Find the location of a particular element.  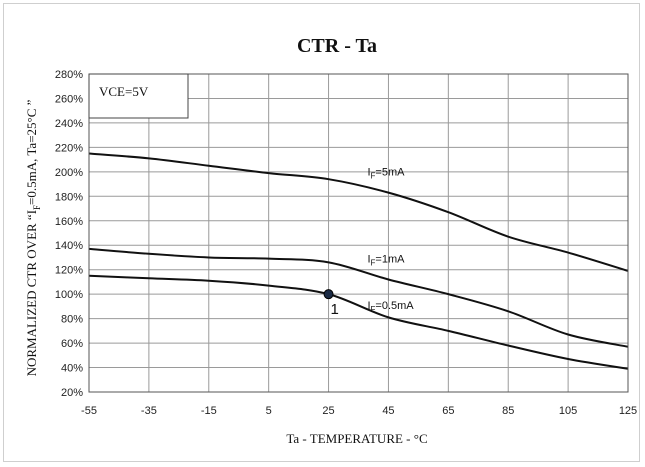

condition-label: VCE=5V is located at coordinates (124, 91).